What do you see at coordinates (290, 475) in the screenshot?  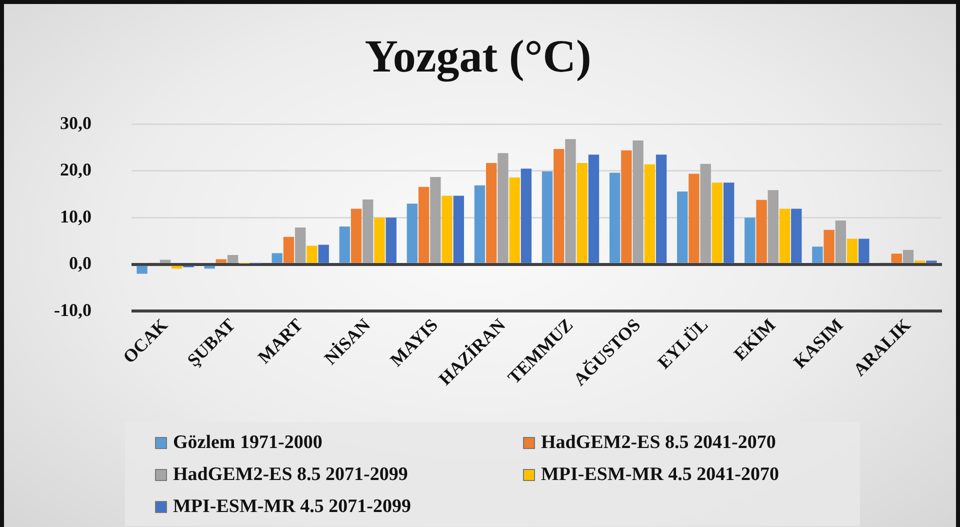 I see `legend-label: HadGEM2-ES 8.5 2071-2099` at bounding box center [290, 475].